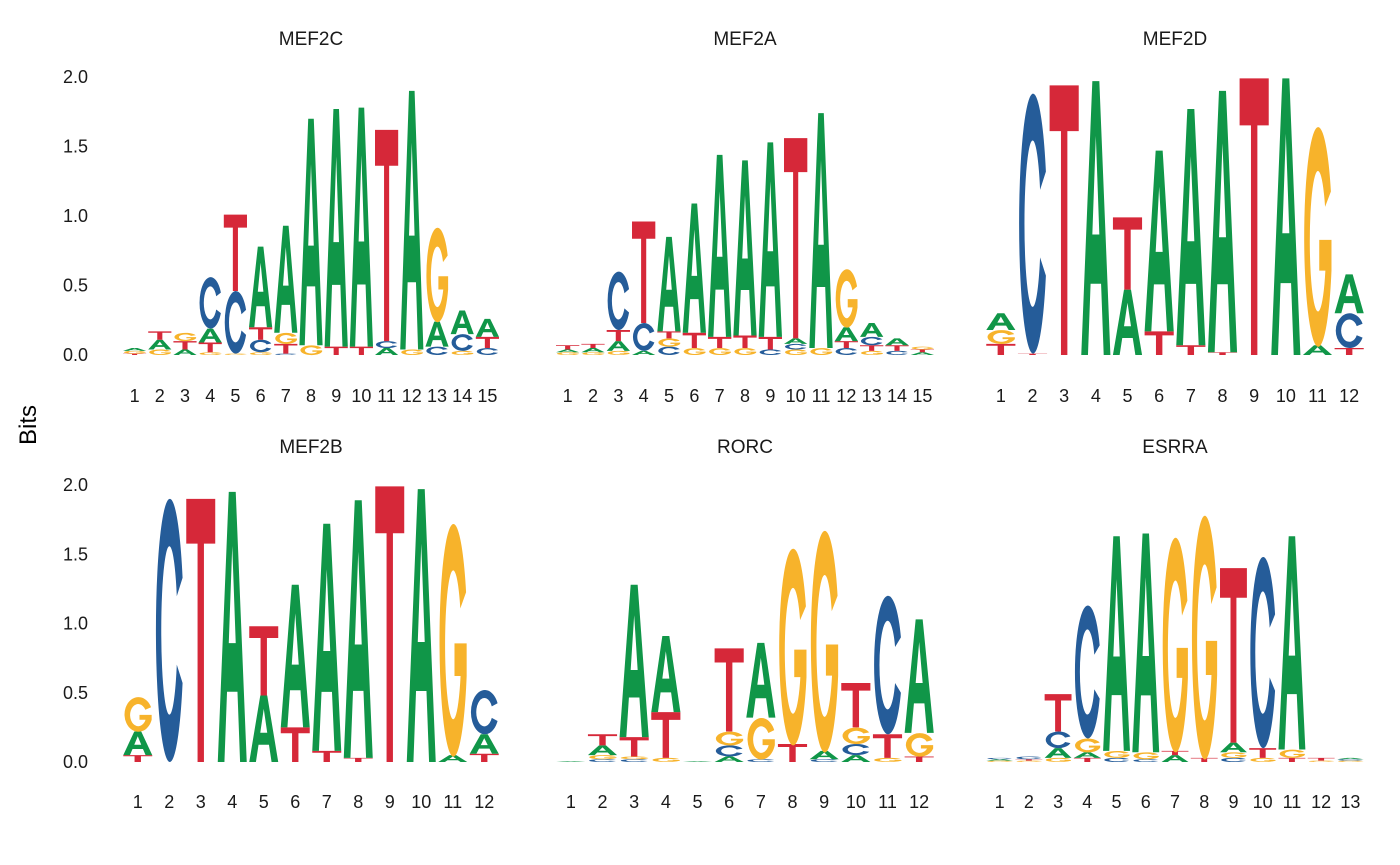  I want to click on x-tick-label: 14, so click(897, 396).